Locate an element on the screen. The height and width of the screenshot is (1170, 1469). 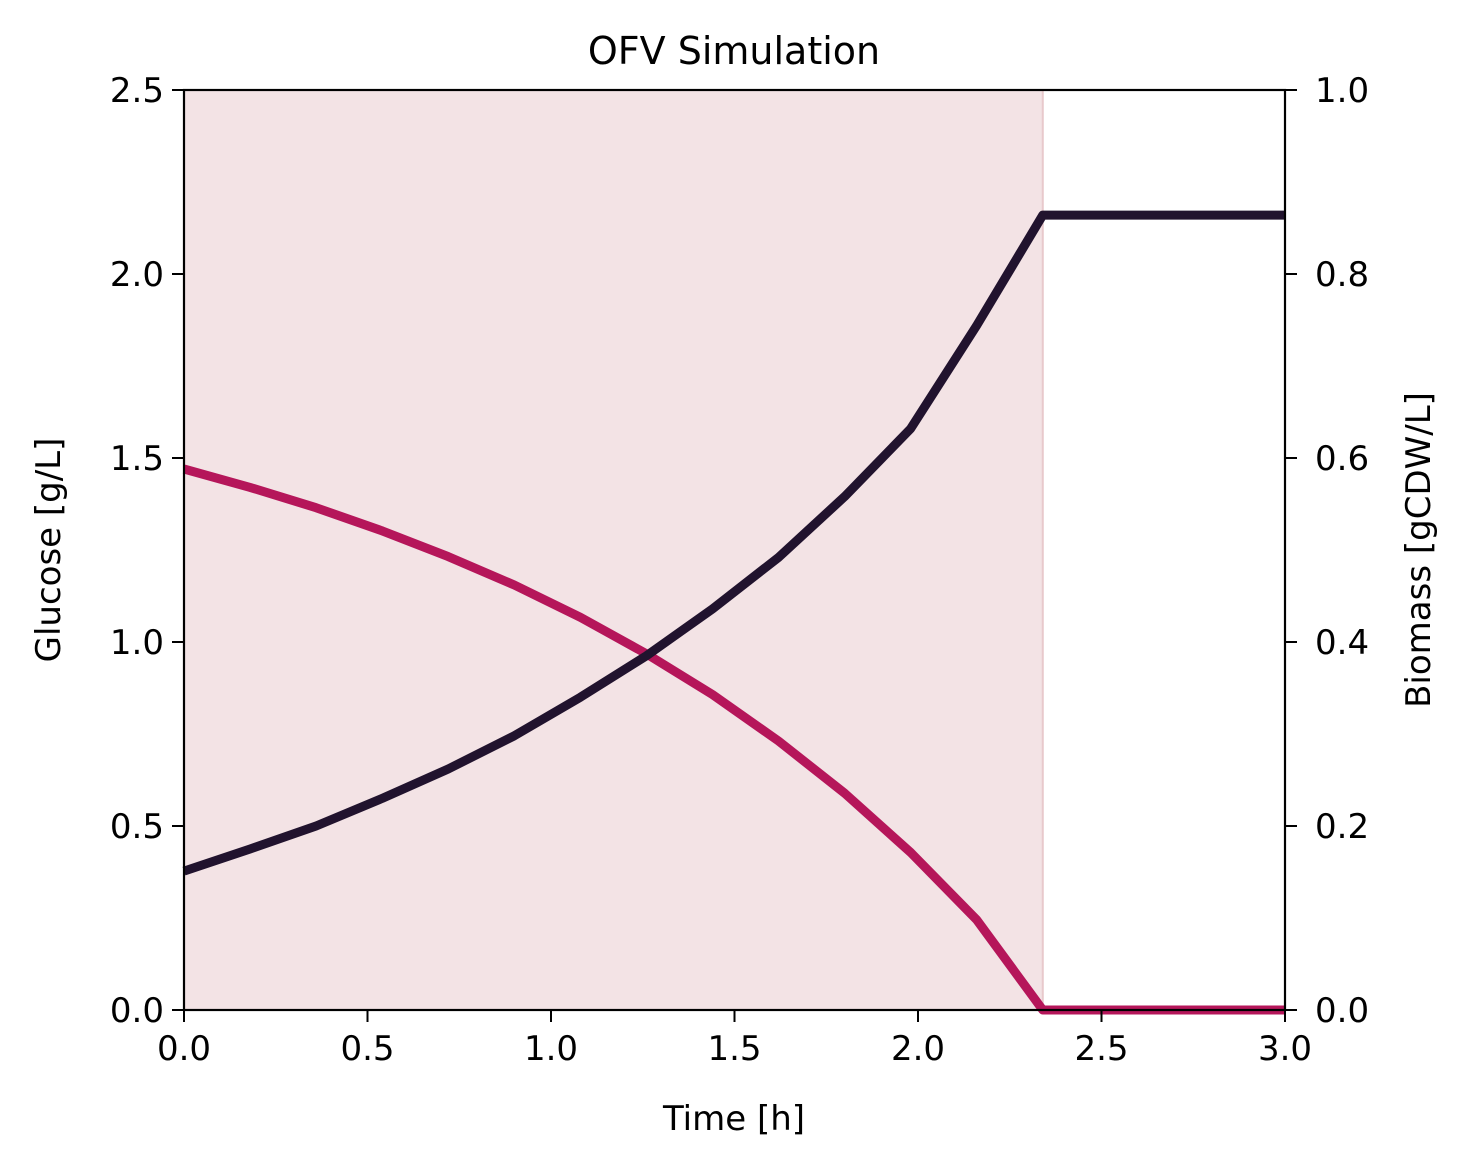
x-tick-label: 0.5 is located at coordinates (367, 1049).